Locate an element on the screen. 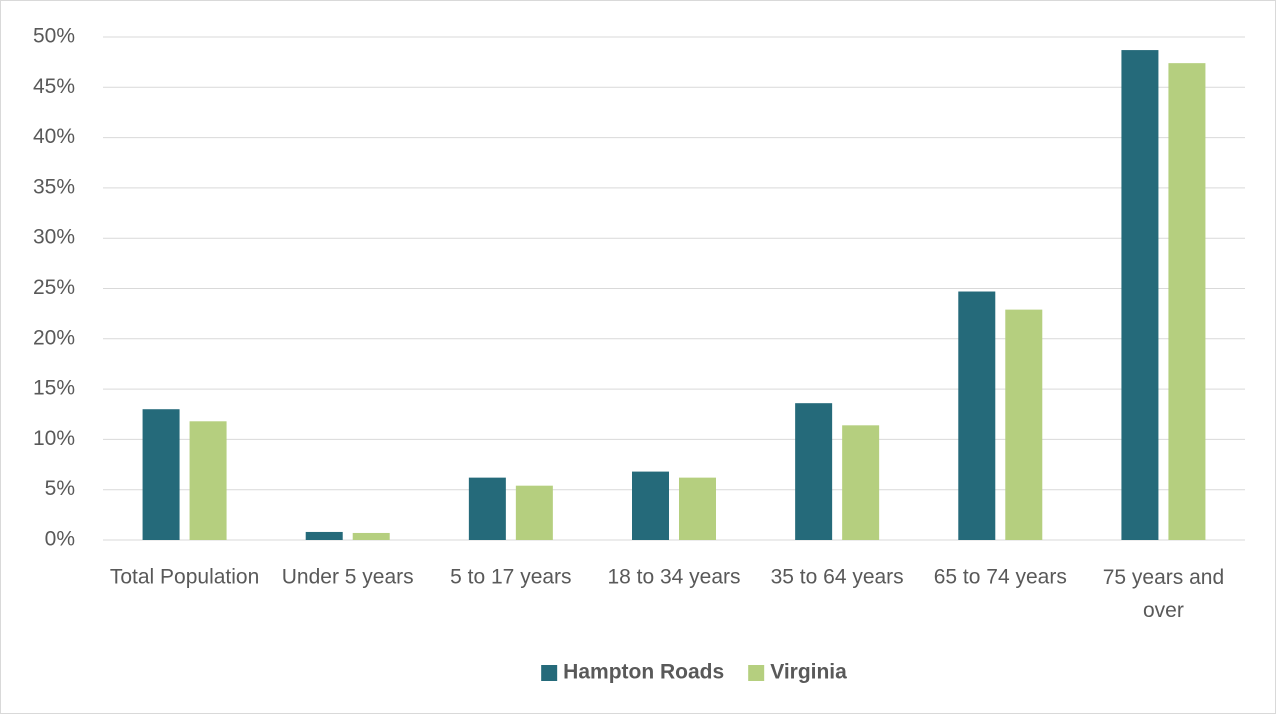 This screenshot has height=714, width=1276. x-tick-label: Under 5 years is located at coordinates (348, 577).